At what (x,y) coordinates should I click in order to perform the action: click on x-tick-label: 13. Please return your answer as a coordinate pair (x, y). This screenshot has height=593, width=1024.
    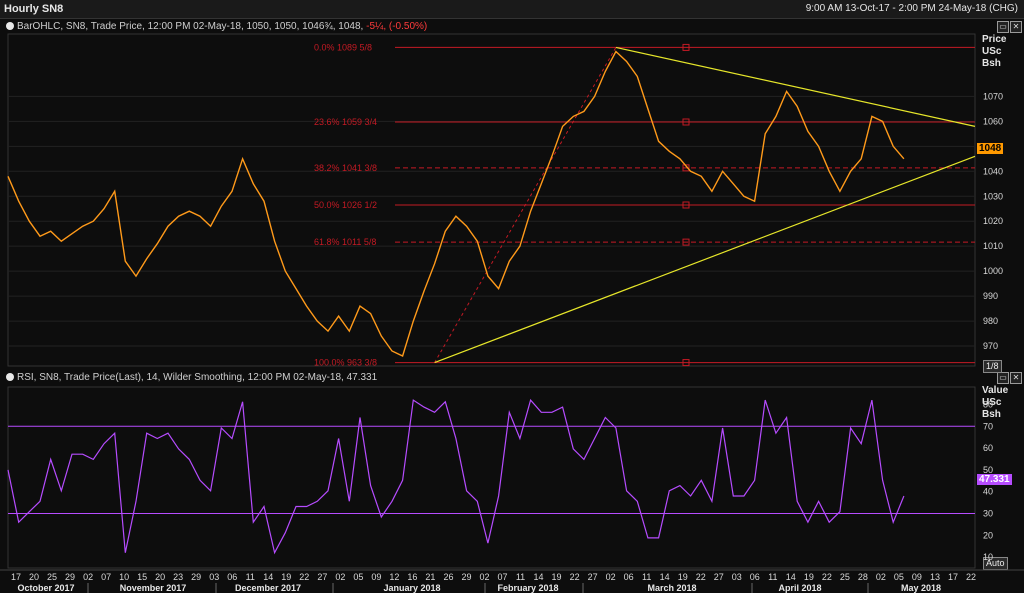
    Looking at the image, I should click on (935, 577).